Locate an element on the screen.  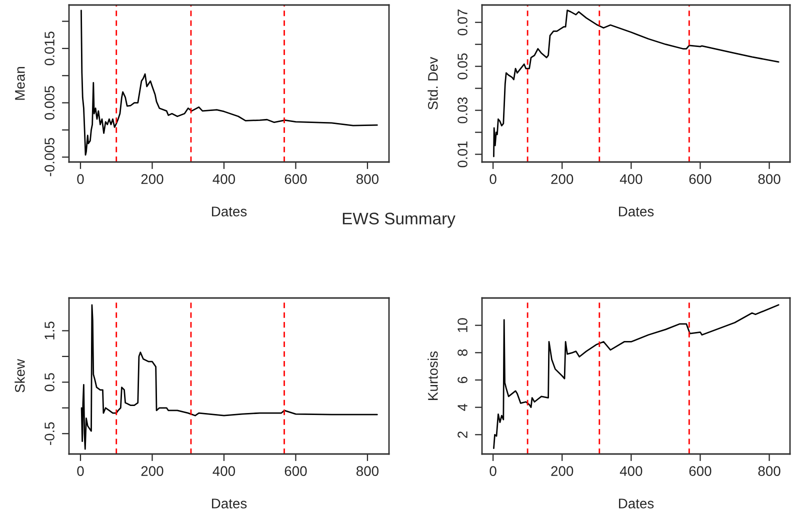
y-tick-label: 0.05 is located at coordinates (463, 66).